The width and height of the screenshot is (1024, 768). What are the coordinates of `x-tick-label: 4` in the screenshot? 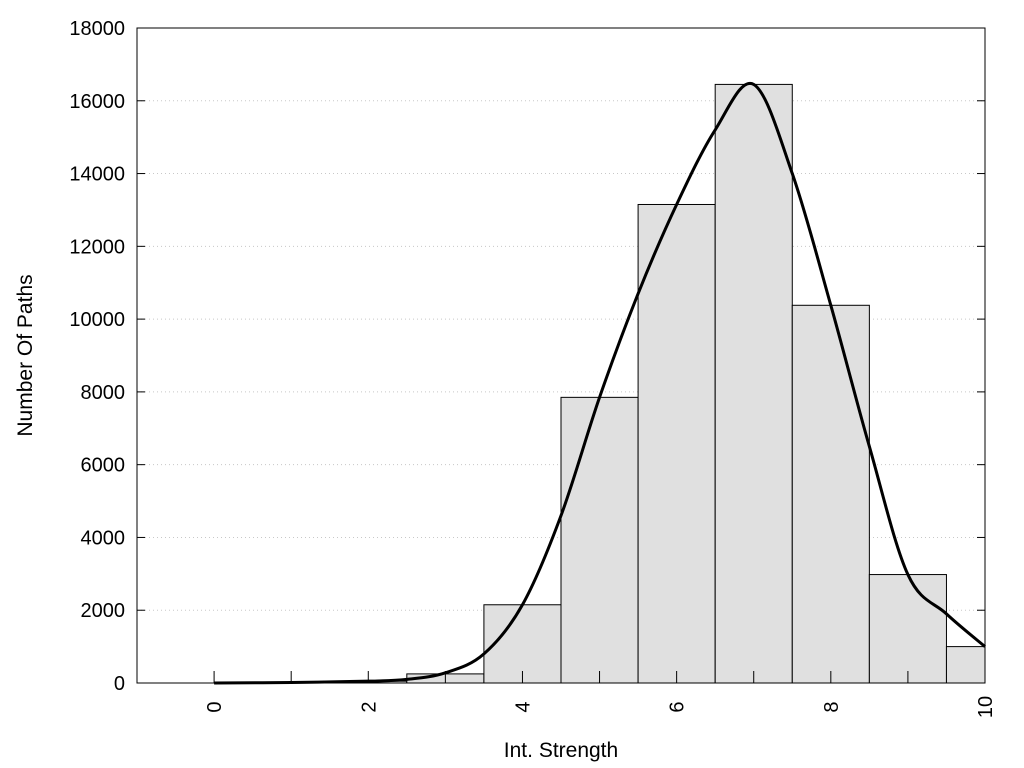 It's located at (523, 706).